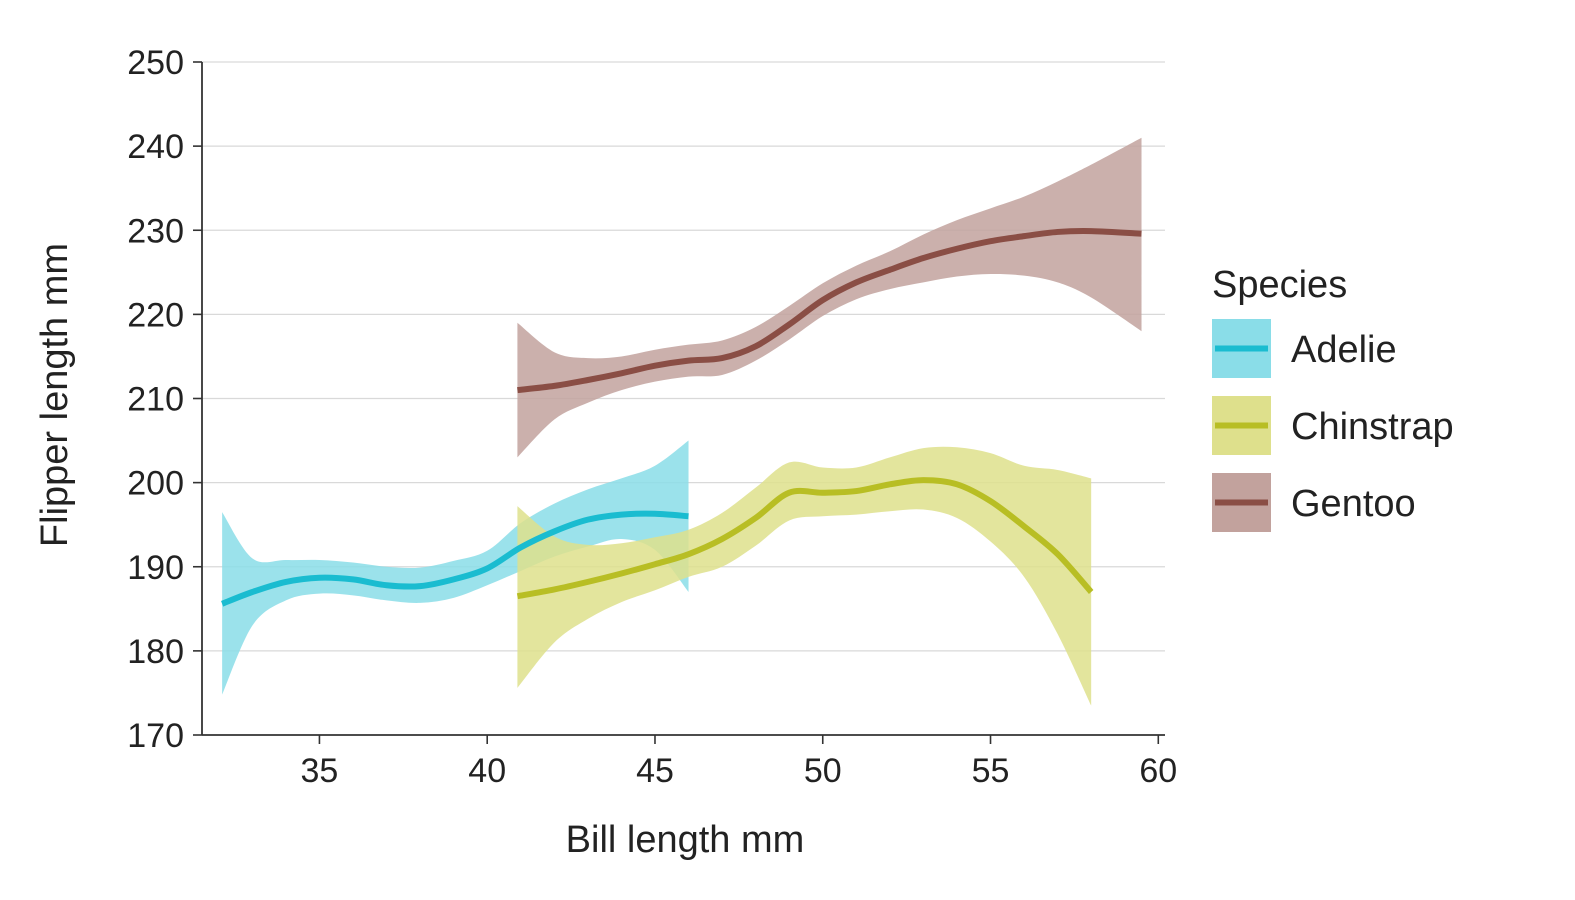  What do you see at coordinates (991, 771) in the screenshot?
I see `x-tick-label: 55` at bounding box center [991, 771].